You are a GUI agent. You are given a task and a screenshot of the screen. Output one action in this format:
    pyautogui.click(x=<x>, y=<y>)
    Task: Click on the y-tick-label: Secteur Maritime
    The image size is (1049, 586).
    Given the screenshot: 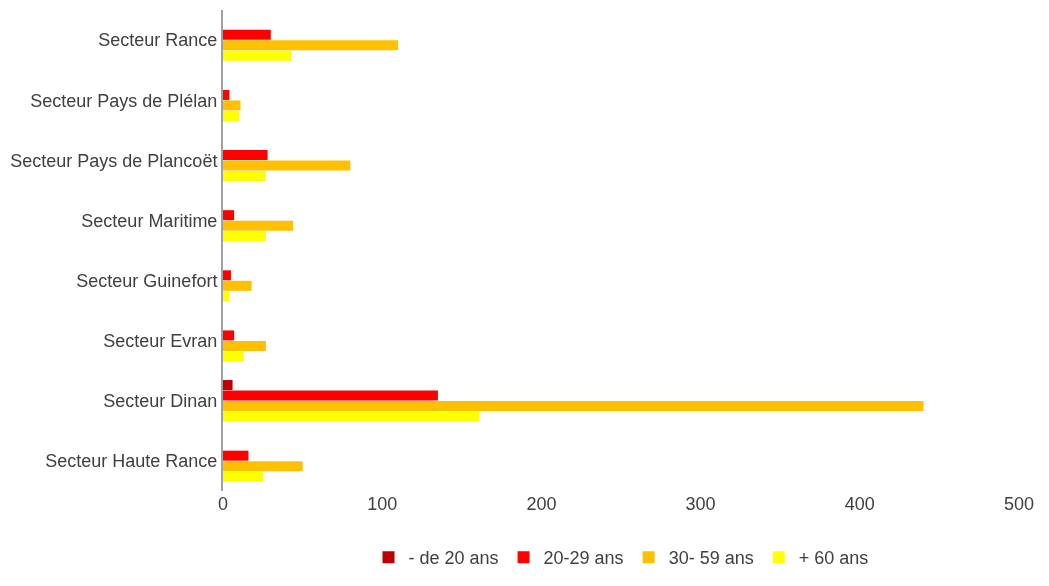 What is the action you would take?
    pyautogui.click(x=149, y=220)
    